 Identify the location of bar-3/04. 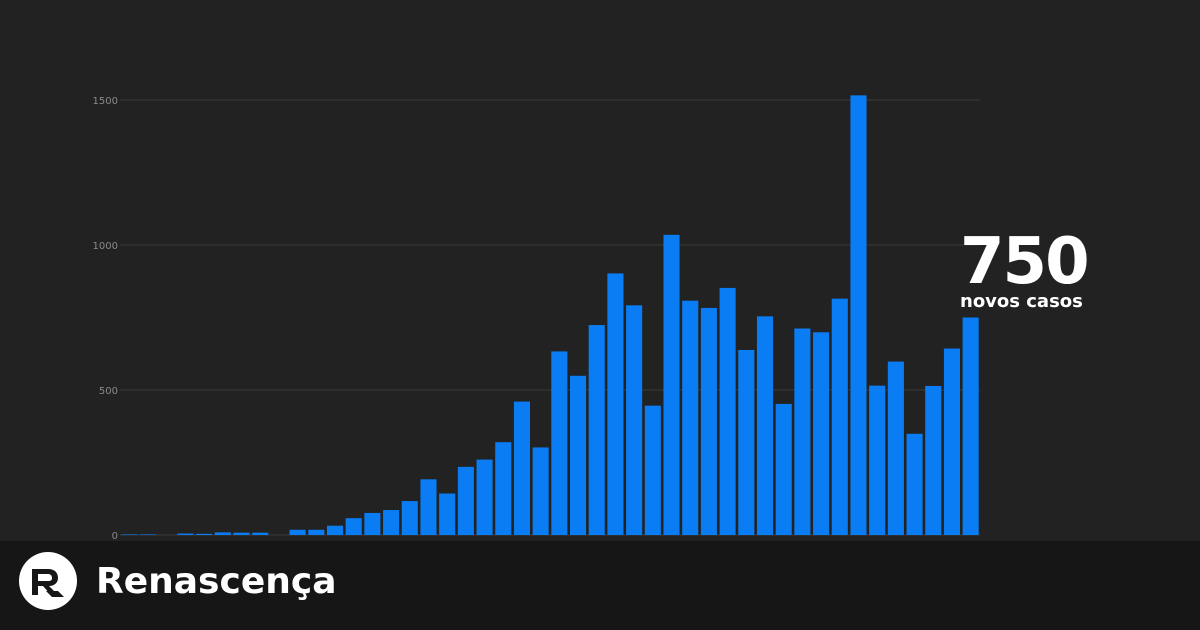
(727, 411).